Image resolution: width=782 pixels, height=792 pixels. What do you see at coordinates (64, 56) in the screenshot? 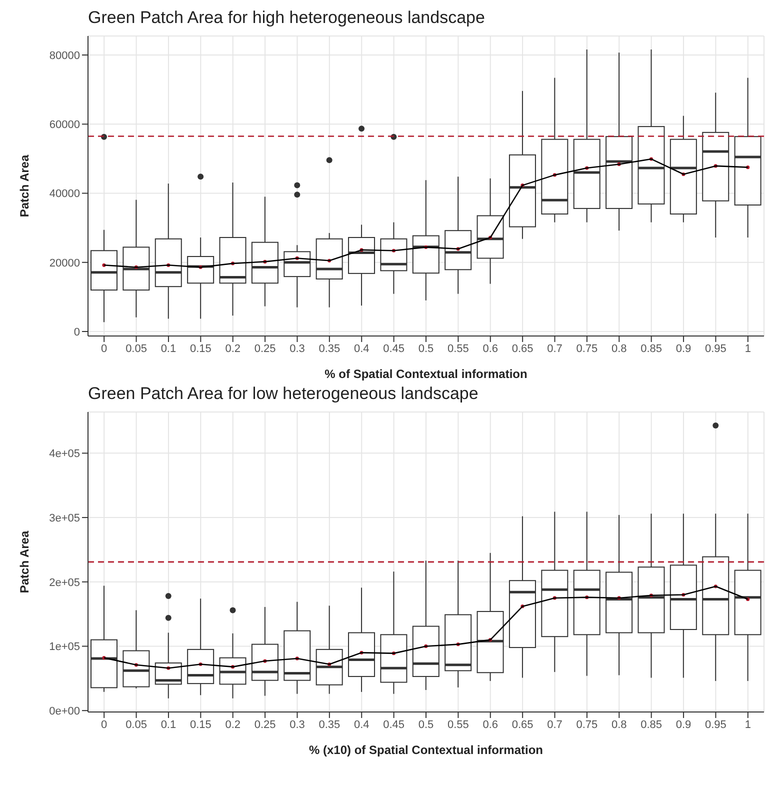
I see `y-tick-label: 80000` at bounding box center [64, 56].